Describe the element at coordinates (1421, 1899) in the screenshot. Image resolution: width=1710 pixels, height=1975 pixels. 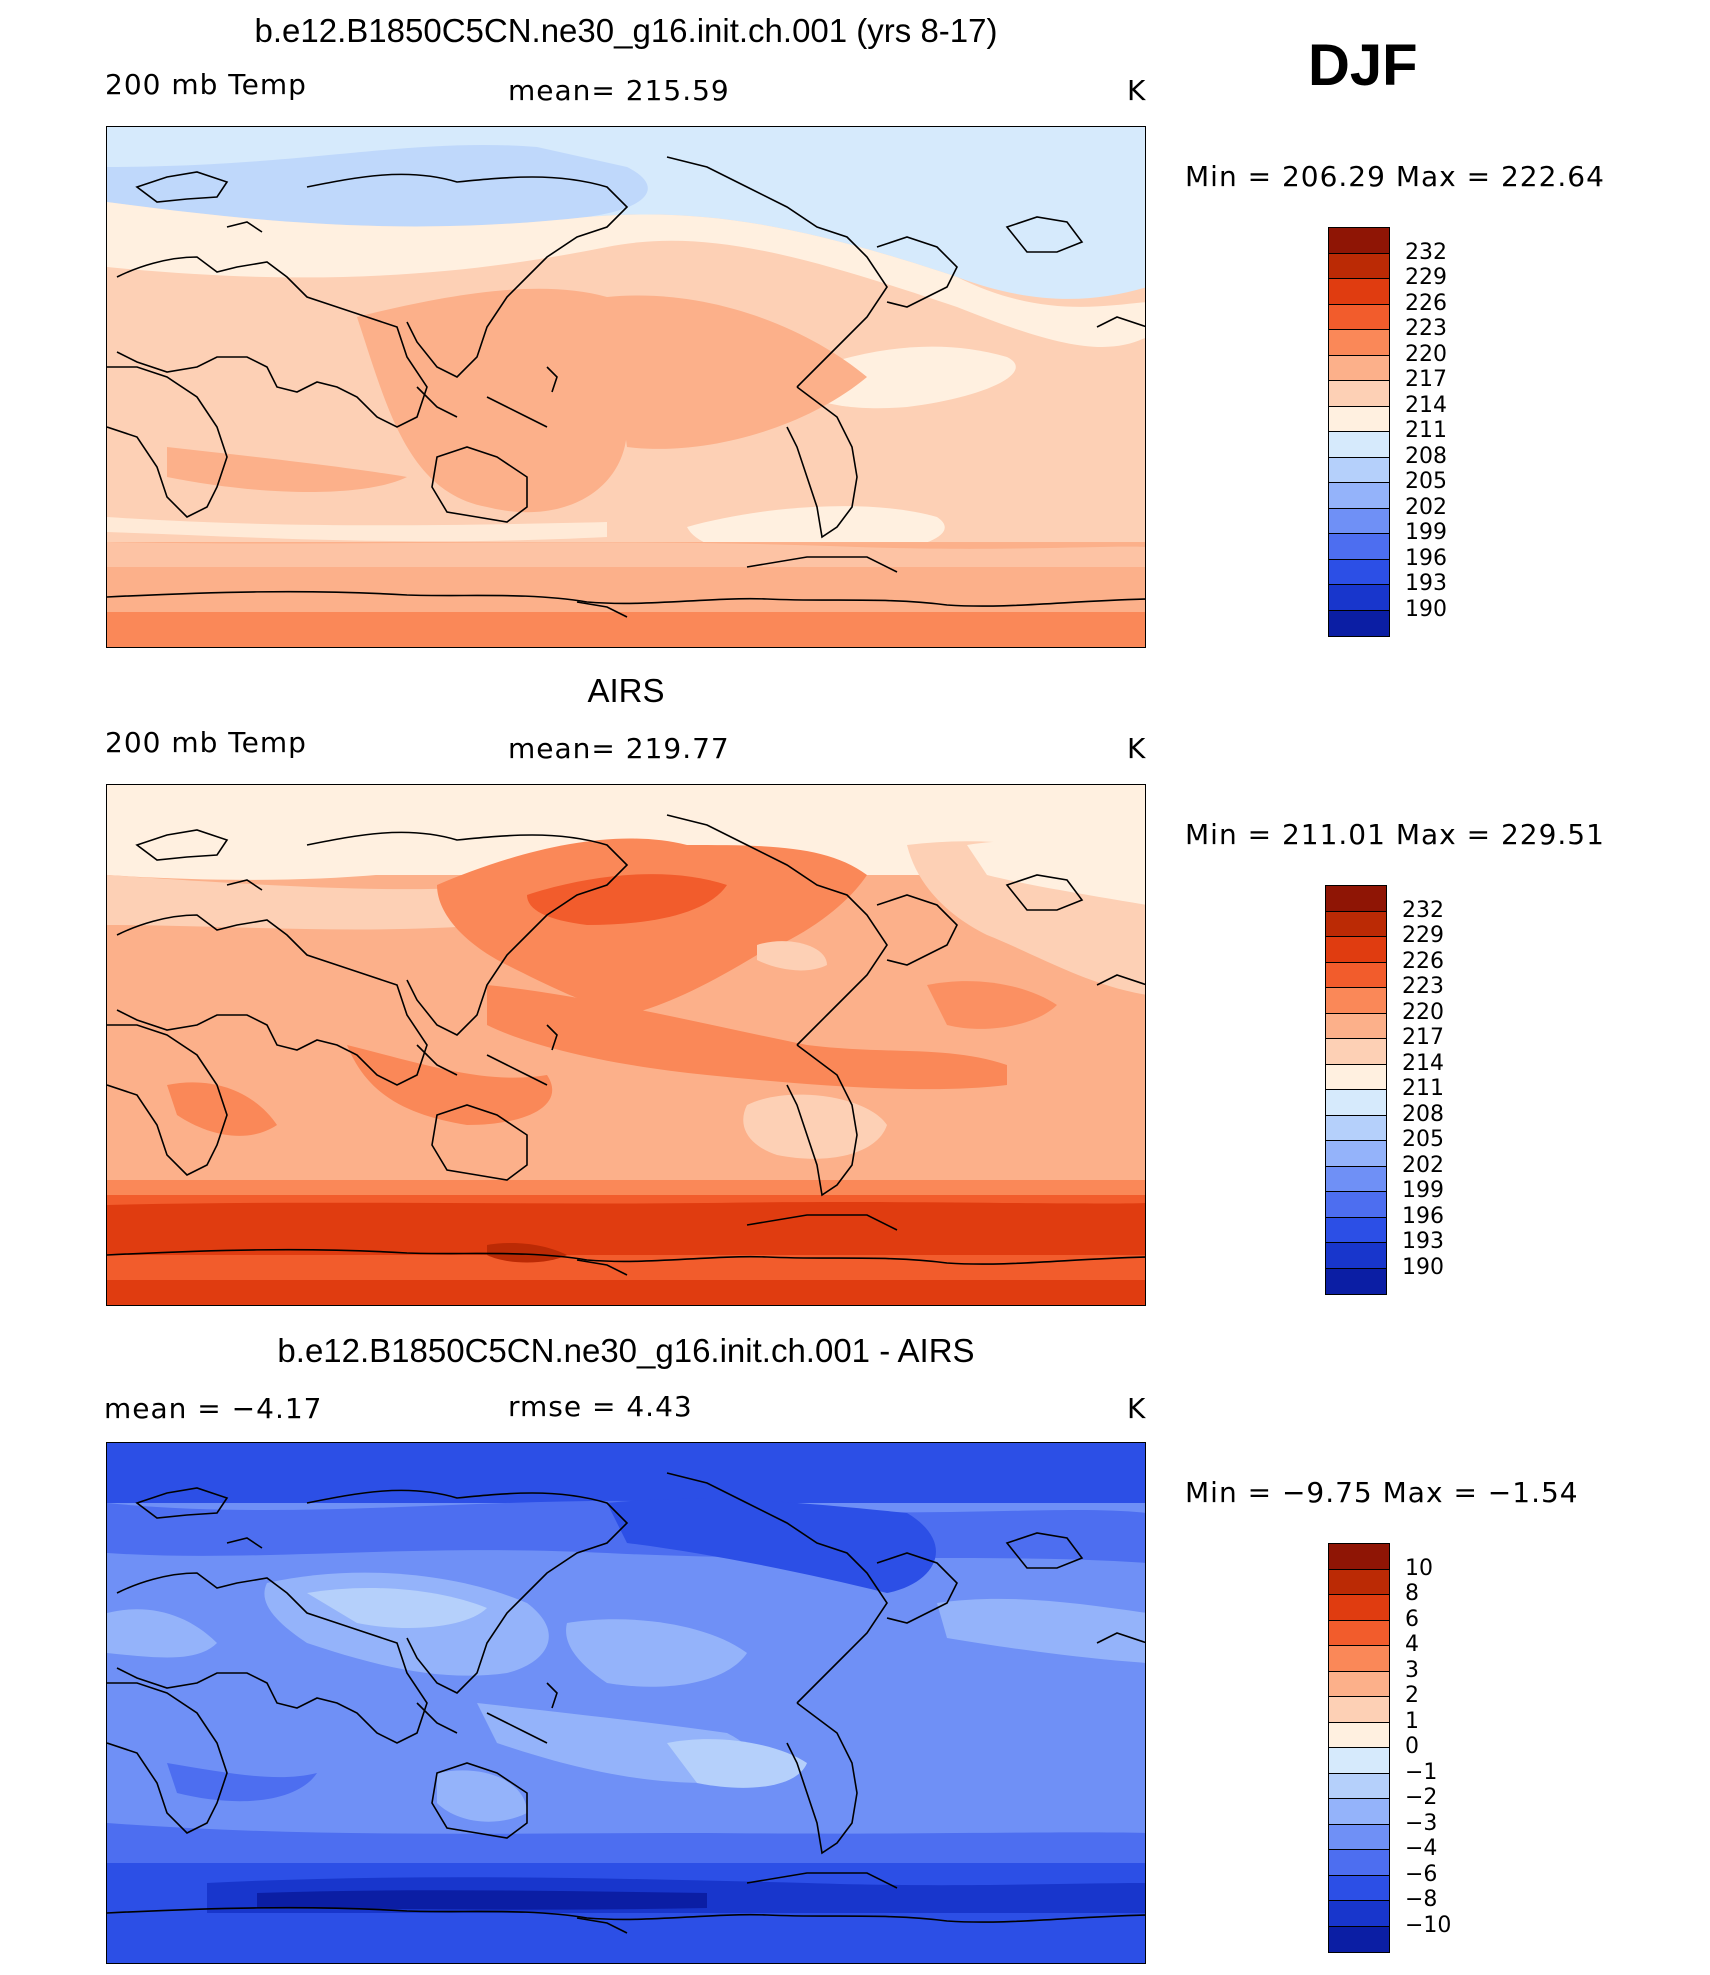
I see `colorbar-tick-label: −8` at that location.